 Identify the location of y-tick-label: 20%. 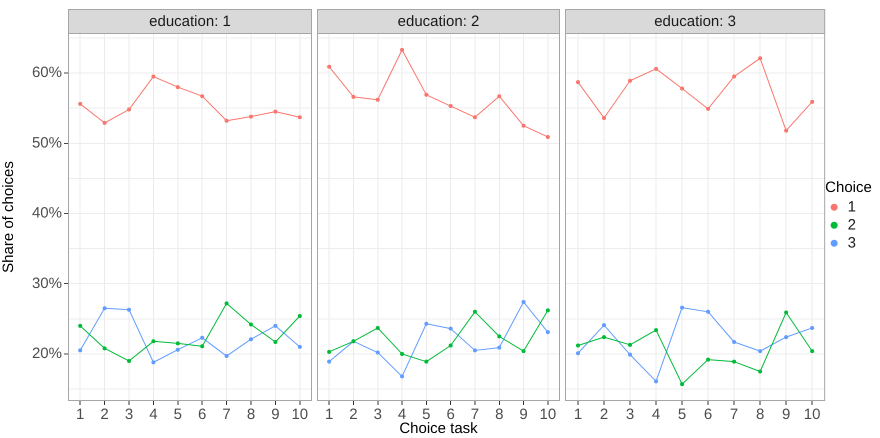
(47, 353).